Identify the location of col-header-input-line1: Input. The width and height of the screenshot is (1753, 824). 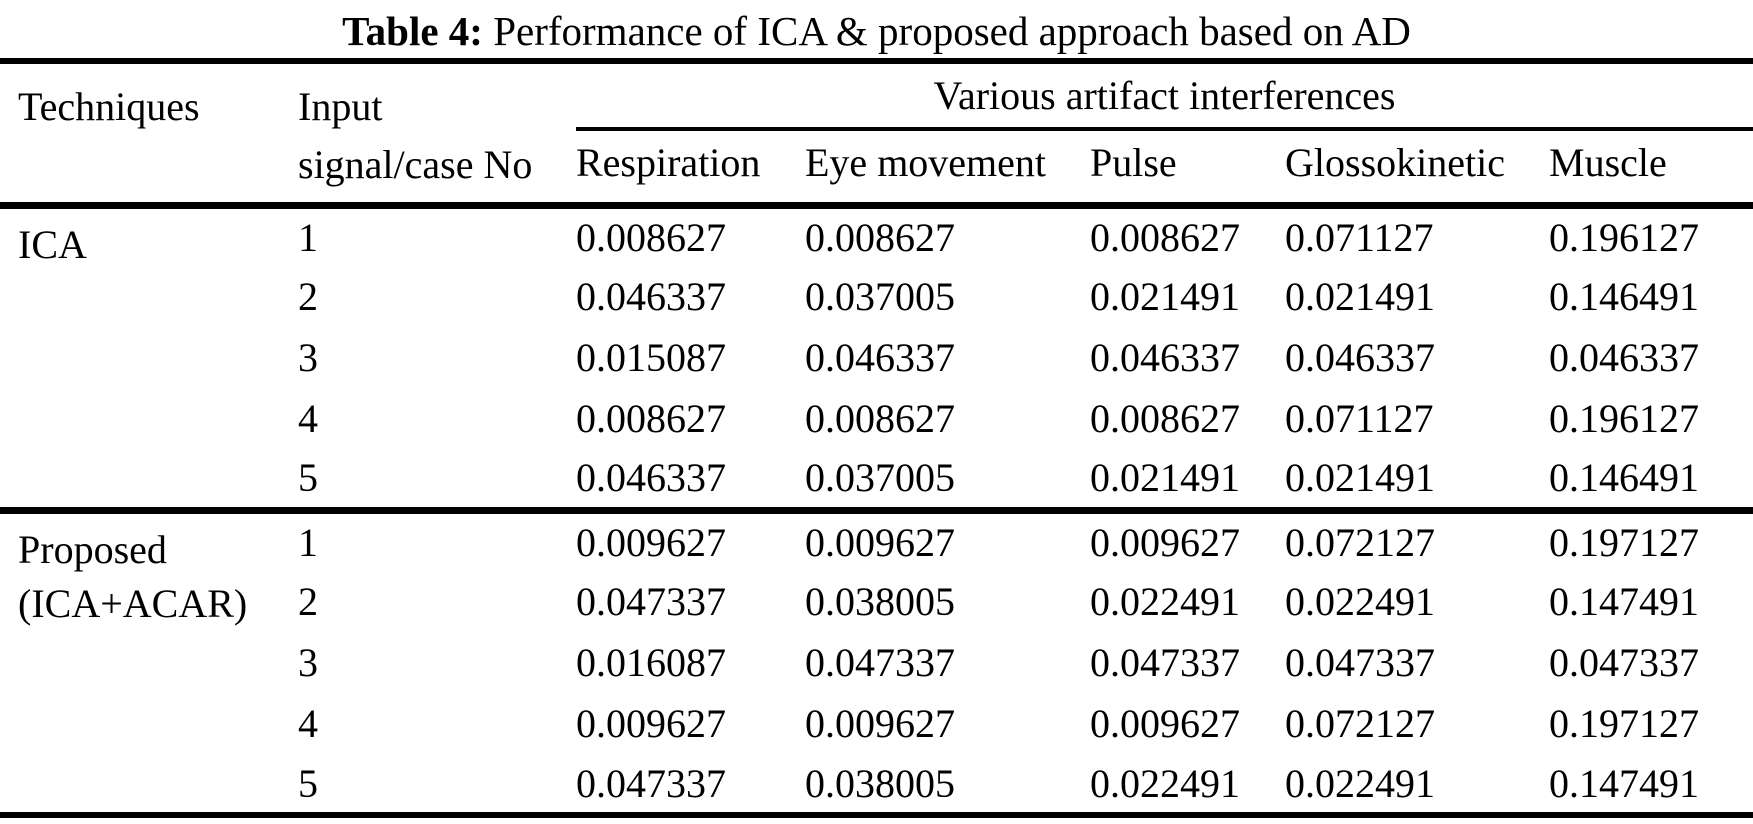
(340, 106).